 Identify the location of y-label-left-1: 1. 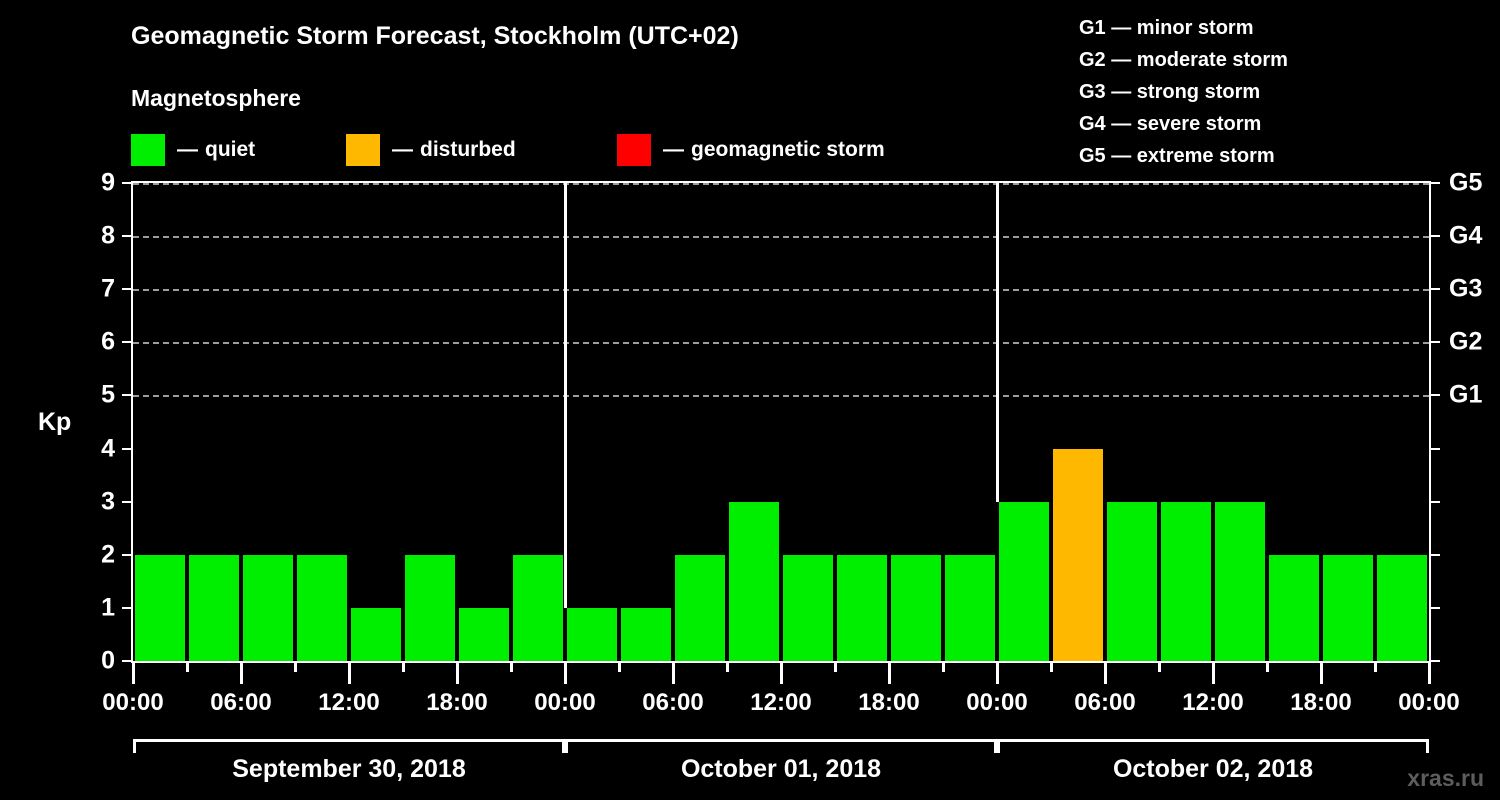
(108, 607).